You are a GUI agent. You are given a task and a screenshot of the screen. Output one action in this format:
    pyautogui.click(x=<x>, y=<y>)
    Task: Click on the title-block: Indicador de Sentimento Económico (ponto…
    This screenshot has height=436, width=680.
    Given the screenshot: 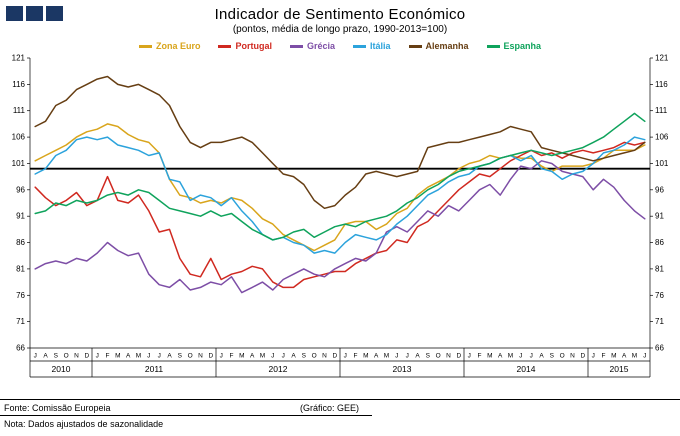 What is the action you would take?
    pyautogui.click(x=340, y=20)
    